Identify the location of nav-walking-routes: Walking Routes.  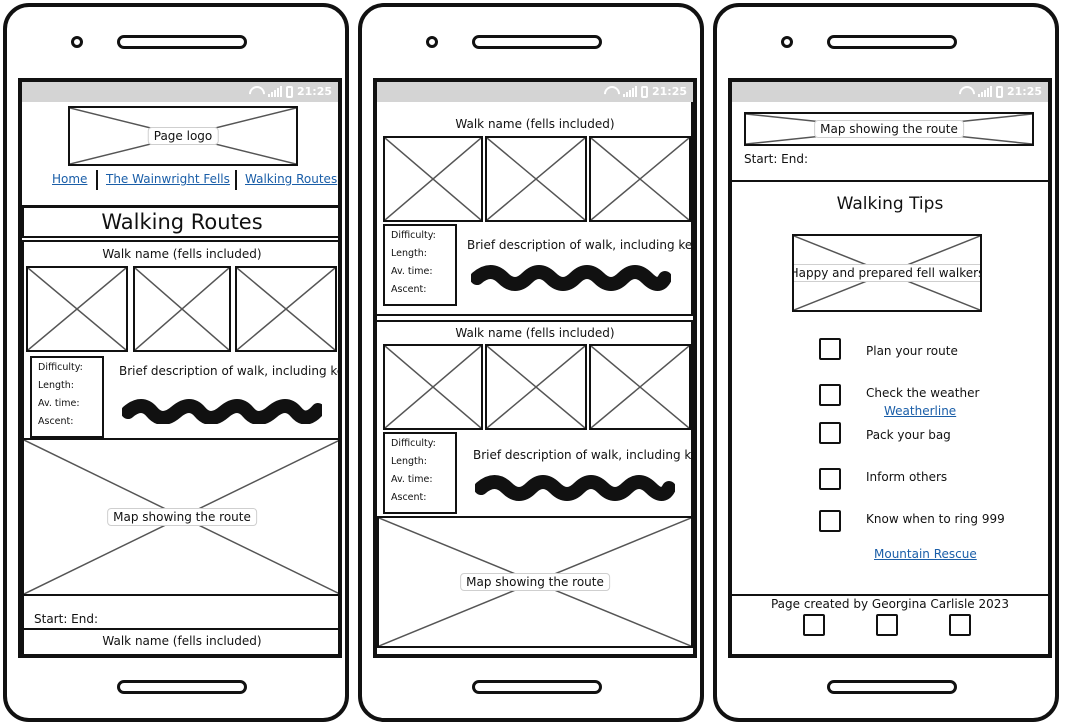
(291, 179).